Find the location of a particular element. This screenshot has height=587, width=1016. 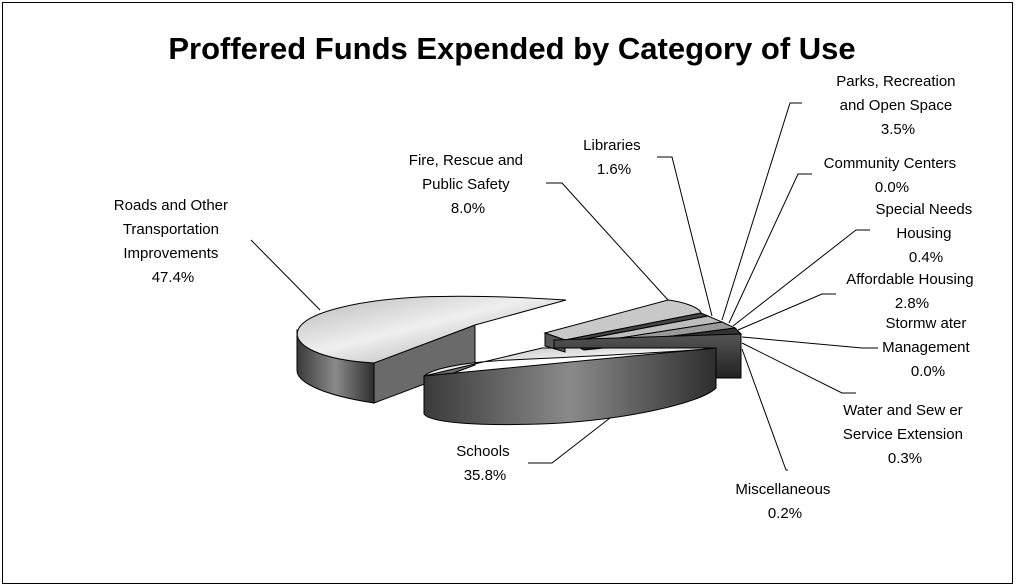

label-roads-line: Transportation is located at coordinates (171, 229).